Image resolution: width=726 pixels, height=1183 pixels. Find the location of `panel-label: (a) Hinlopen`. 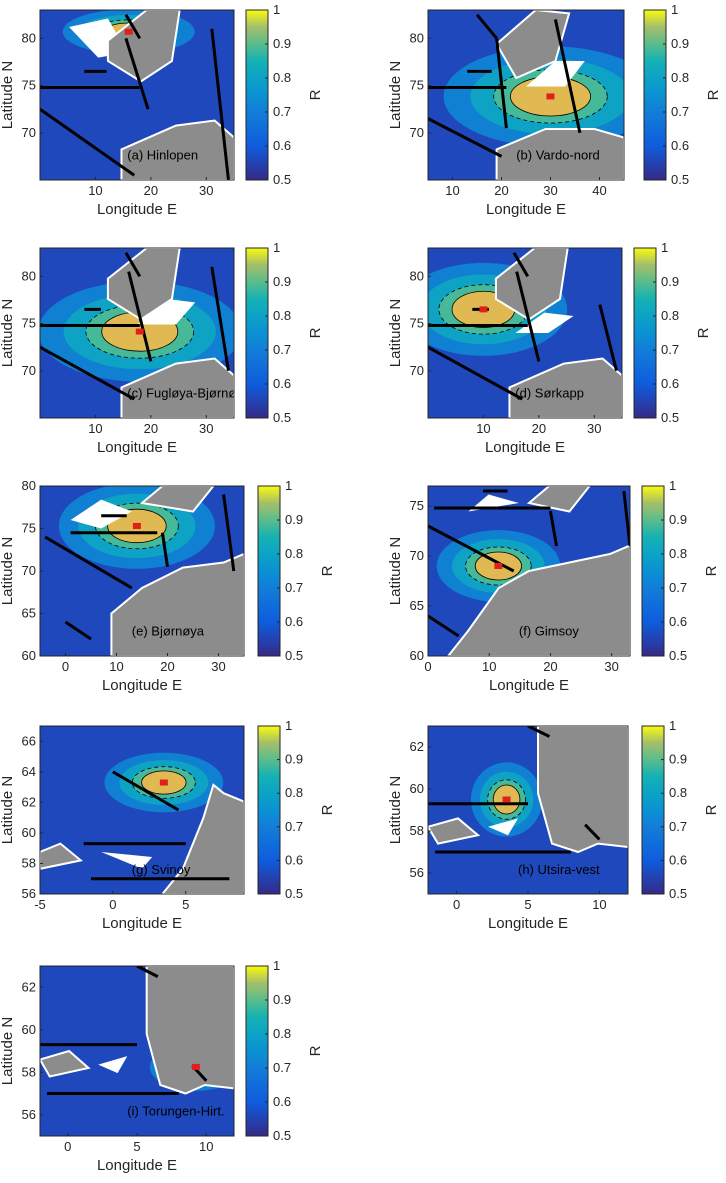

panel-label: (a) Hinlopen is located at coordinates (162, 155).